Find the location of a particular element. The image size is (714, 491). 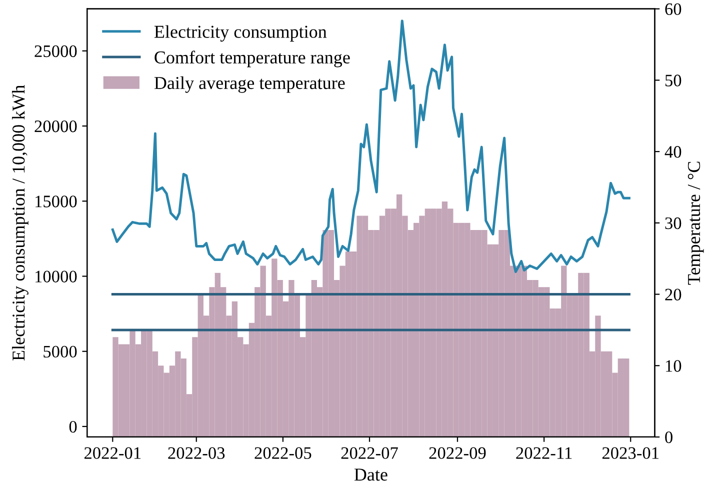

x-tick-label: 2022-07 is located at coordinates (369, 453).